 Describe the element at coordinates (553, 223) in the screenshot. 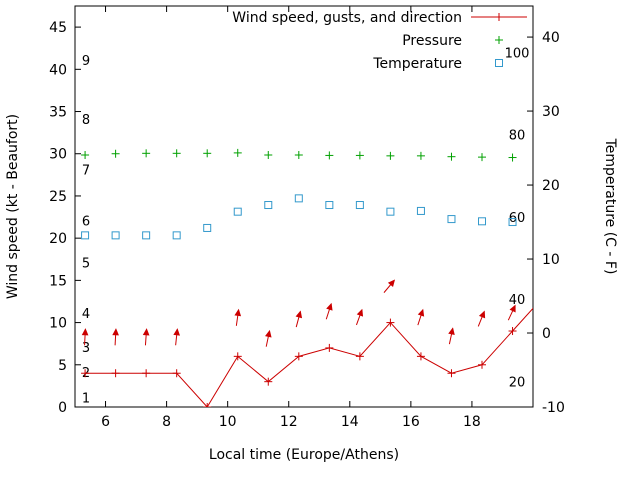

I see `y-axis-right-tick-labels: -10 0 10 20 30 40` at that location.